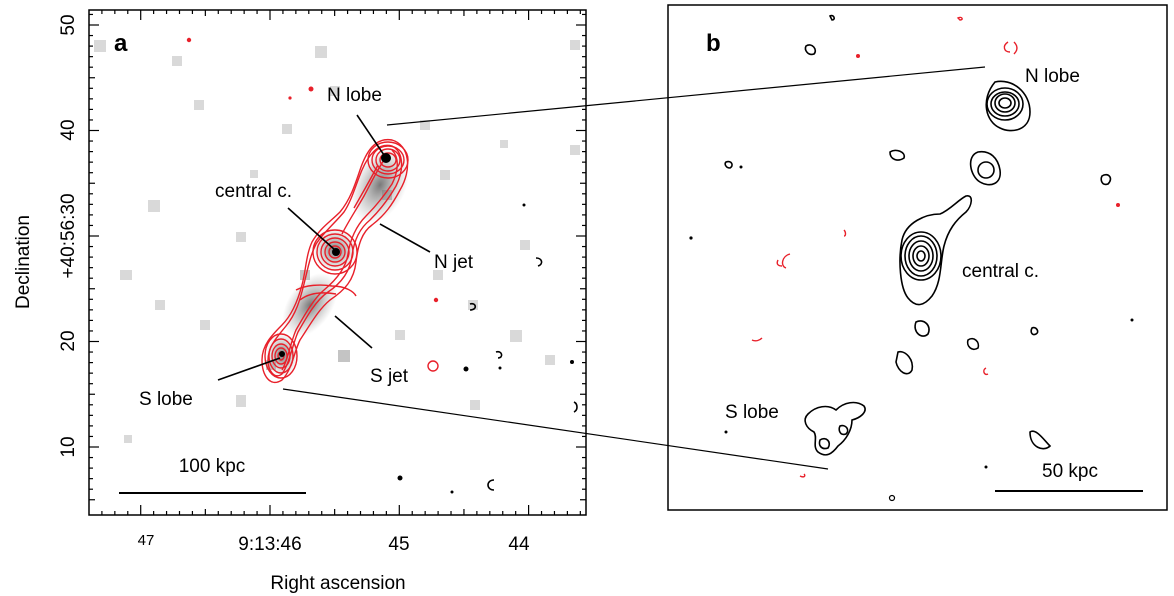  What do you see at coordinates (523, 374) in the screenshot?
I see `panel-a-black-contours` at bounding box center [523, 374].